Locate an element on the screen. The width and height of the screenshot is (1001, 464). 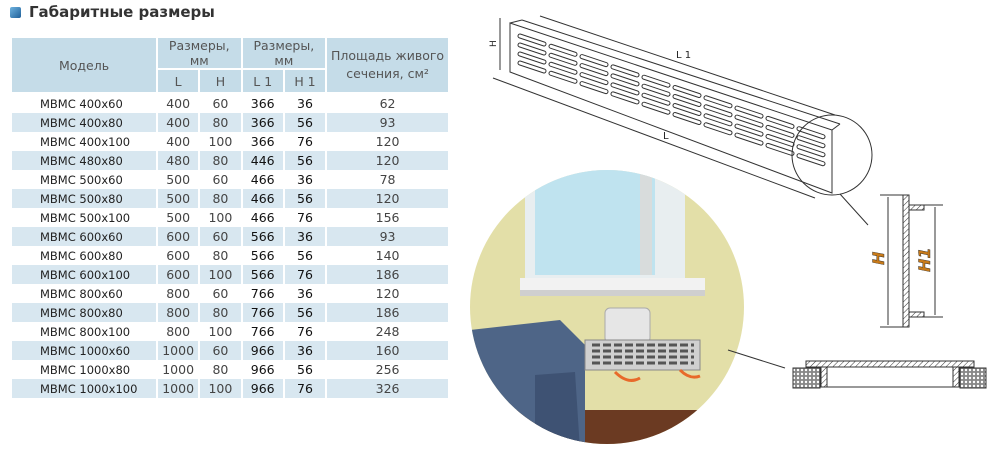
header-group1: Размеры, мм is located at coordinates (199, 54).